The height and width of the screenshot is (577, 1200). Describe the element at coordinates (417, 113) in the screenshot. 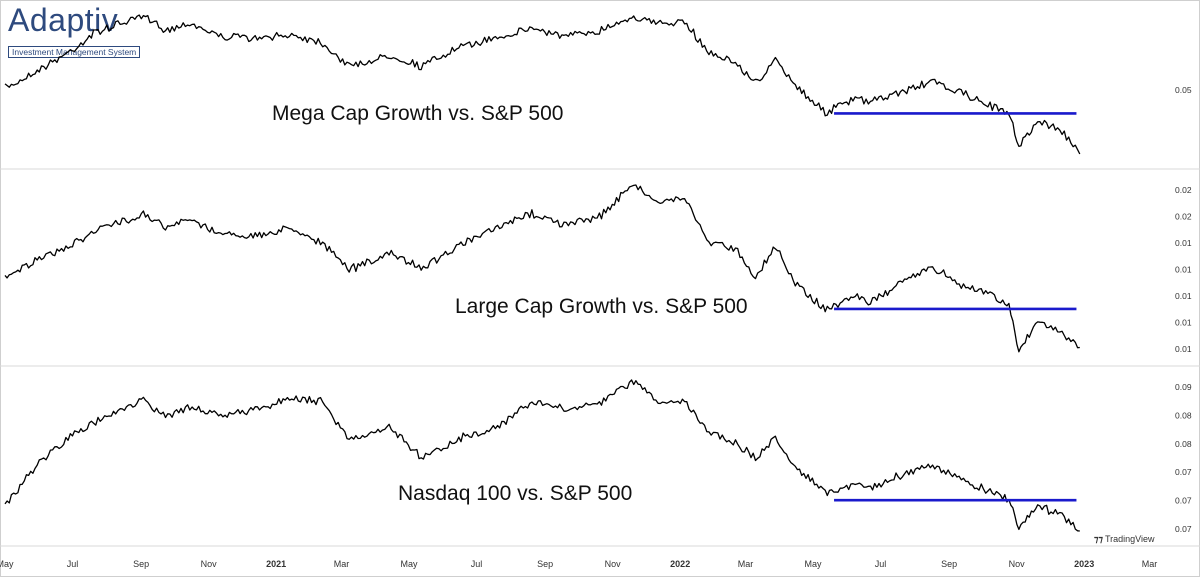

I see `panel-title: Mega Cap Growth vs. S&P 500` at that location.